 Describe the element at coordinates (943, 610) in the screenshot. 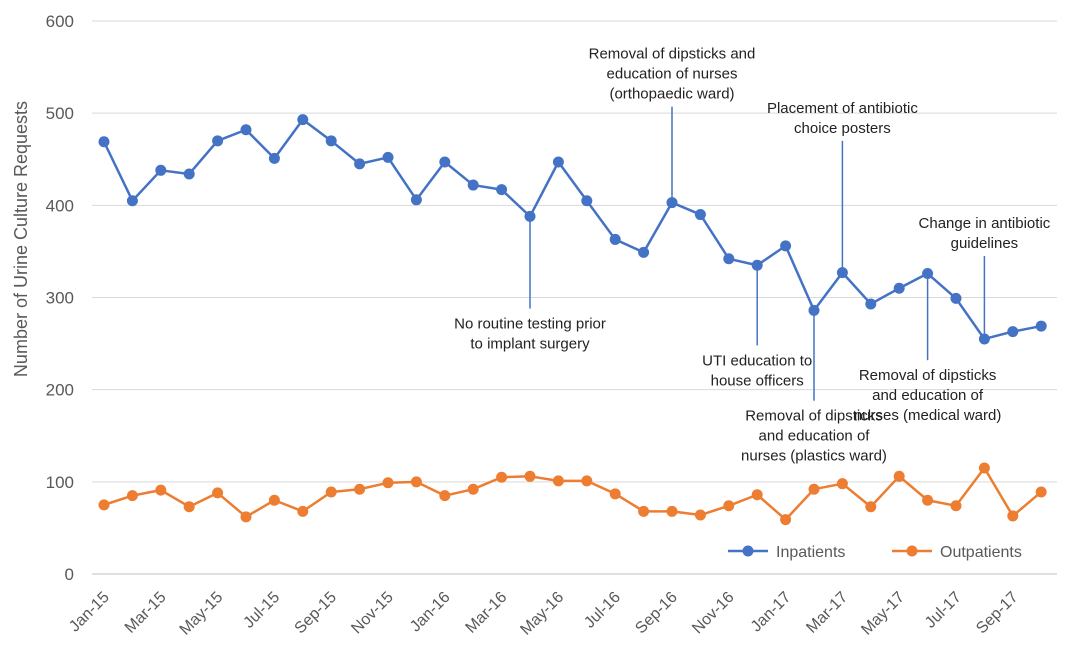

I see `x-tick-label: Jul-17` at that location.